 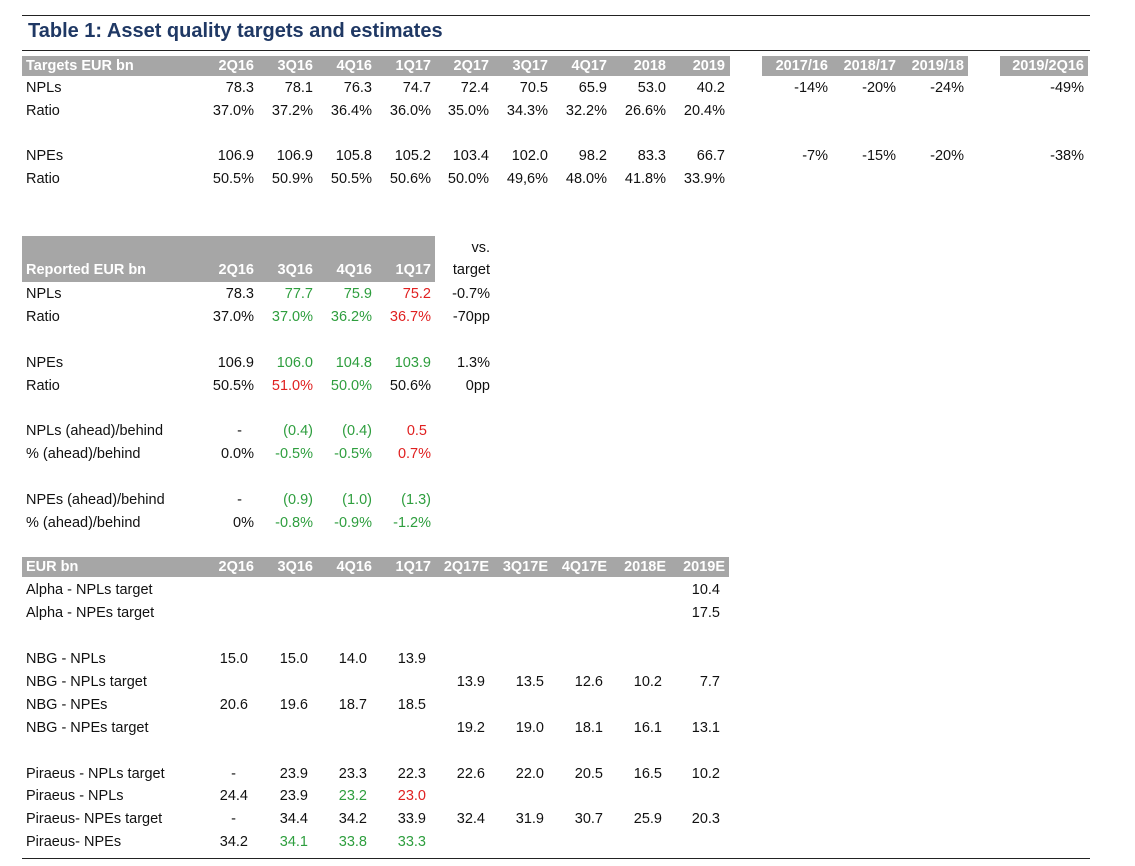 I want to click on top-rule, so click(x=556, y=15).